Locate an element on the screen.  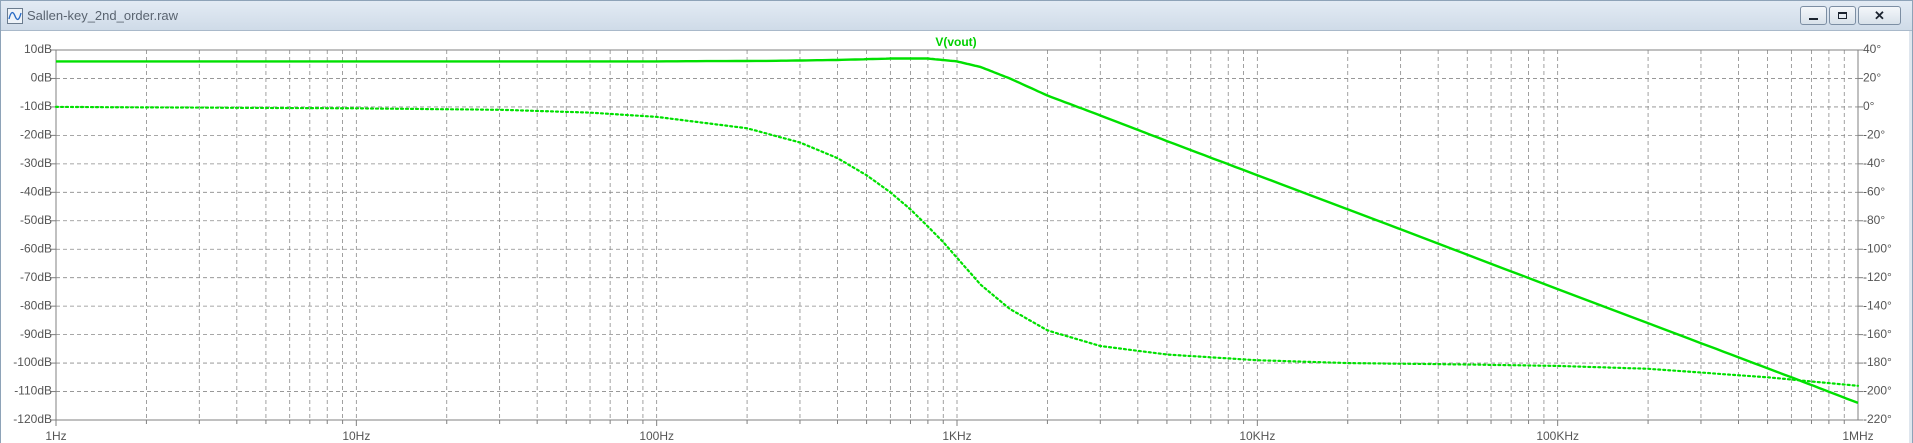
y-tick-label-left: -50dB is located at coordinates (36, 220).